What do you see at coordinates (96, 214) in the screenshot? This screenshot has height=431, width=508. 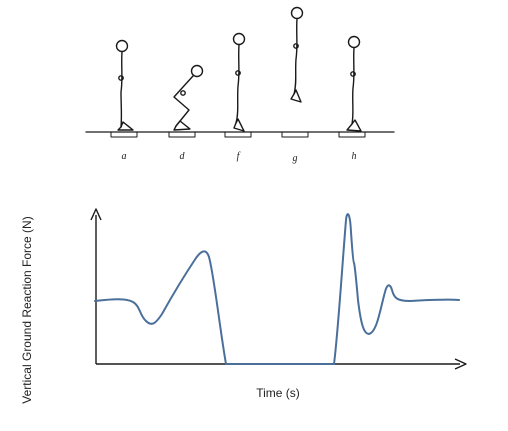 I see `y-axis-arrow` at bounding box center [96, 214].